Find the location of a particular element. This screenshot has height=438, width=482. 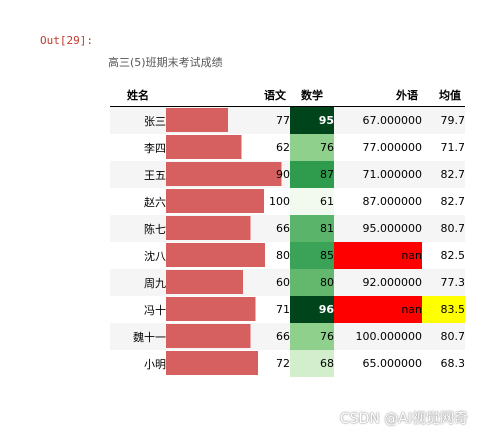

table-row: 李四 62 76 77.000000 71.7 is located at coordinates (287, 147).